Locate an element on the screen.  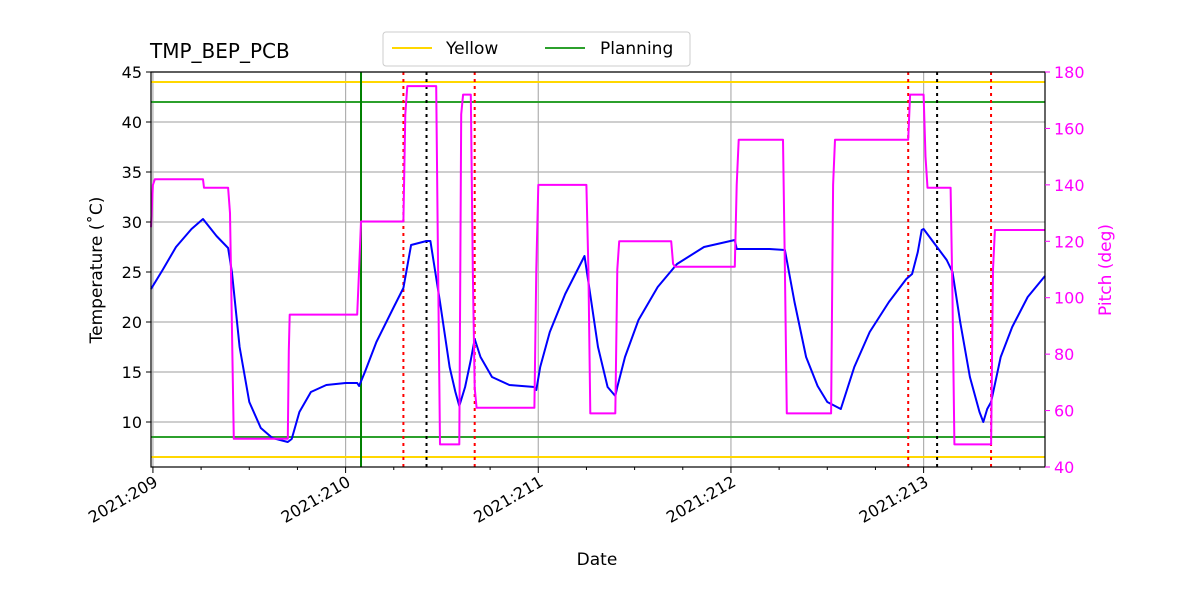
chart-title: TMP_BEP_PCB is located at coordinates (219, 51).